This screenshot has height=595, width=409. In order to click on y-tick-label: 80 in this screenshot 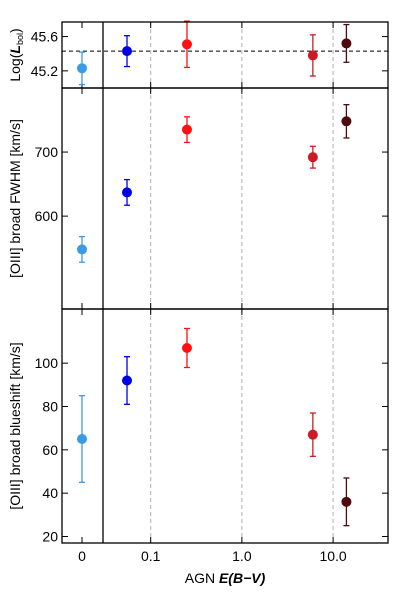, I will do `click(50, 407)`.